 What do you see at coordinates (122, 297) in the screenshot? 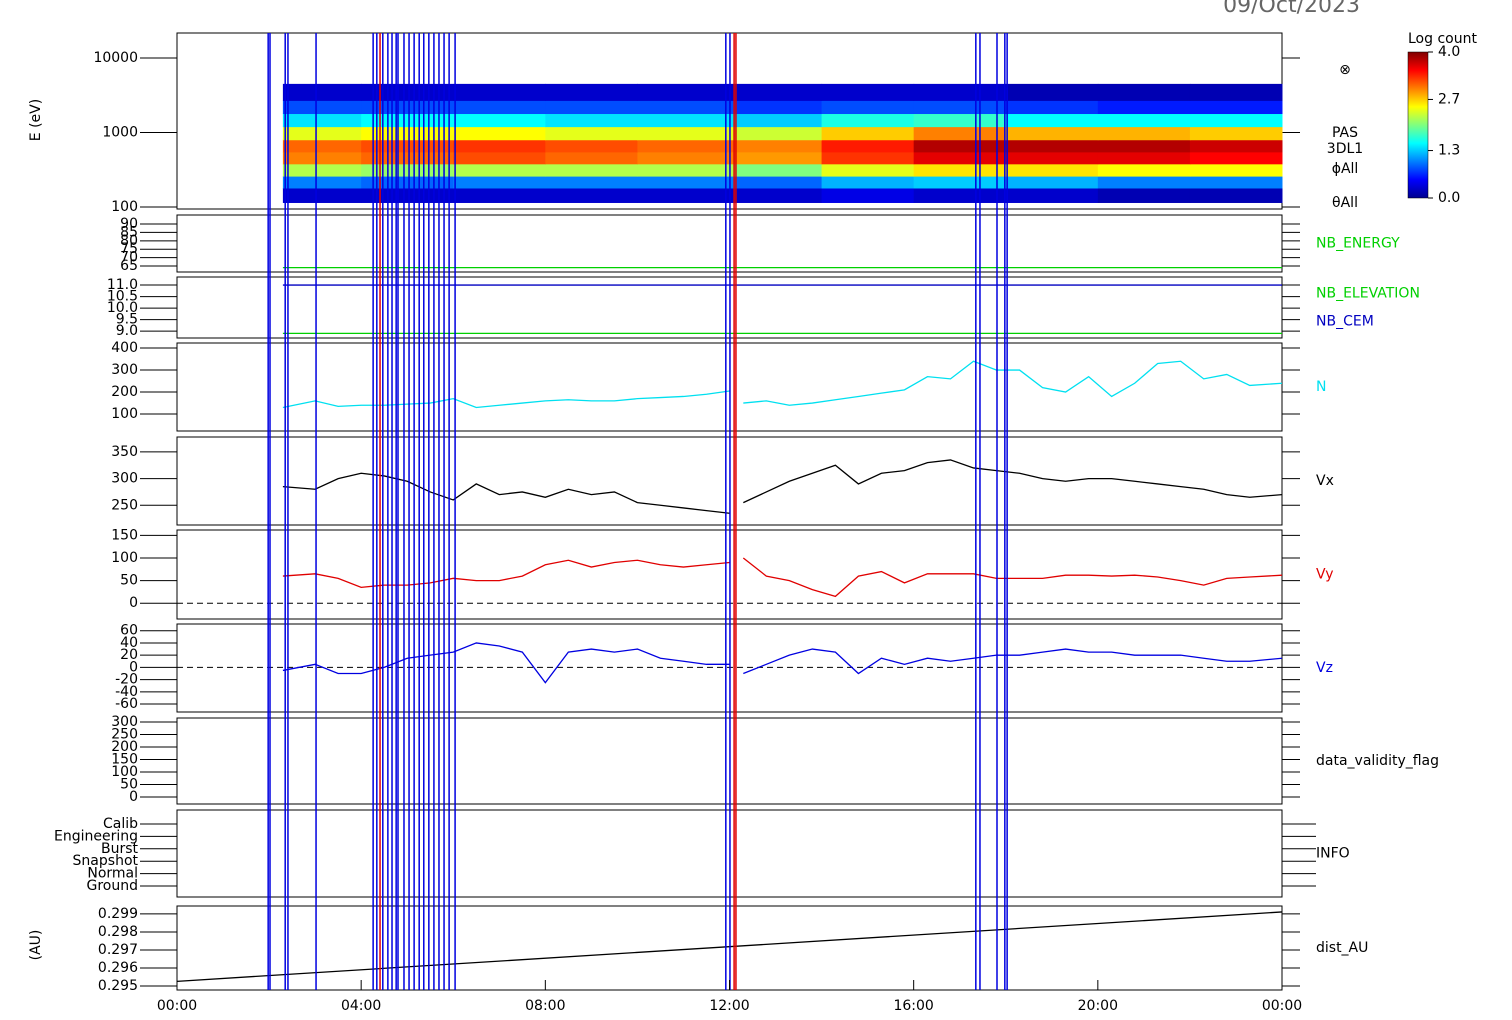
I see `y-tick-label: 10.5` at bounding box center [122, 297].